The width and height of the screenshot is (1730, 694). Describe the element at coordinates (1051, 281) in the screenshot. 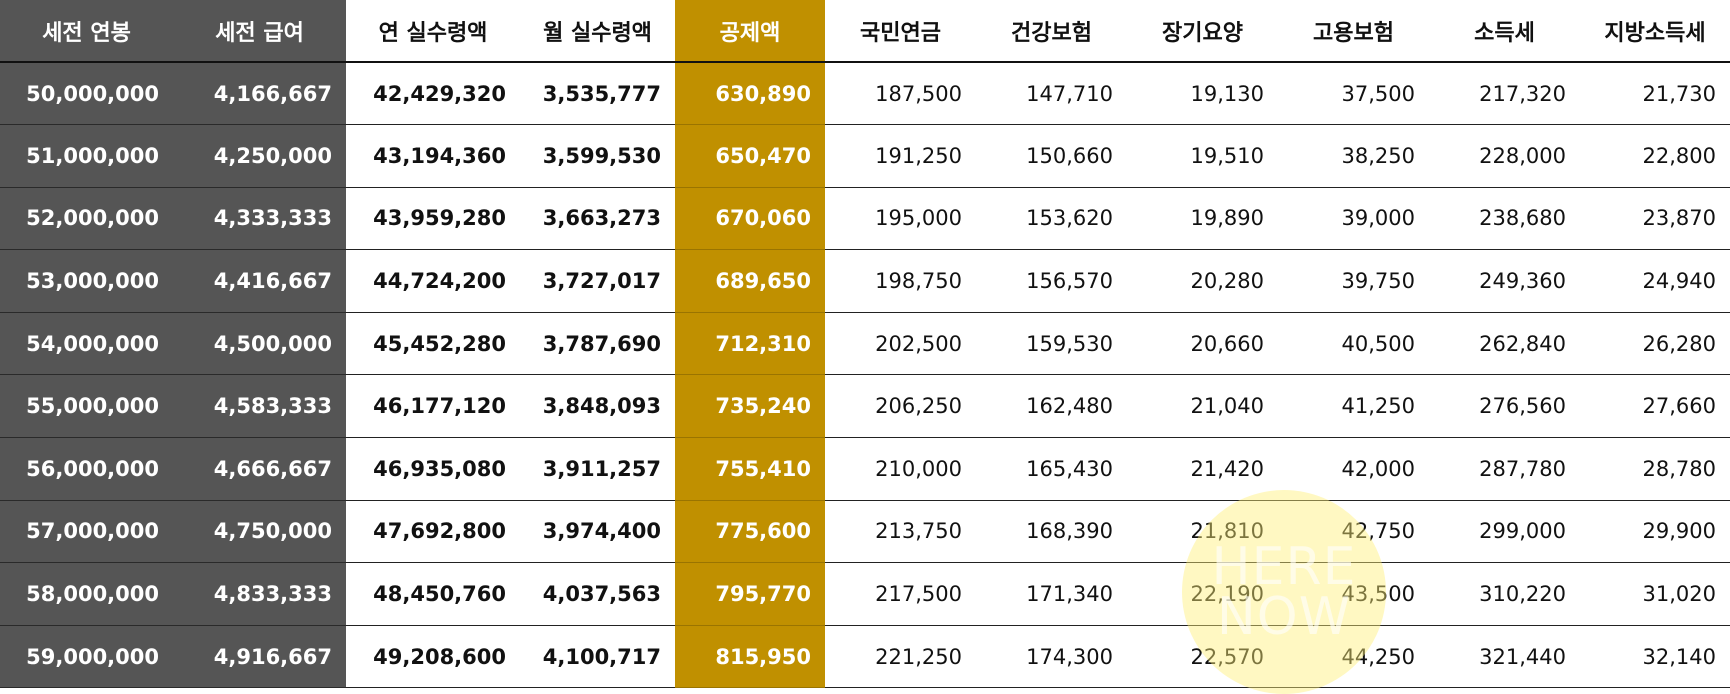

I see `cell-health-insurance: 156,570` at that location.